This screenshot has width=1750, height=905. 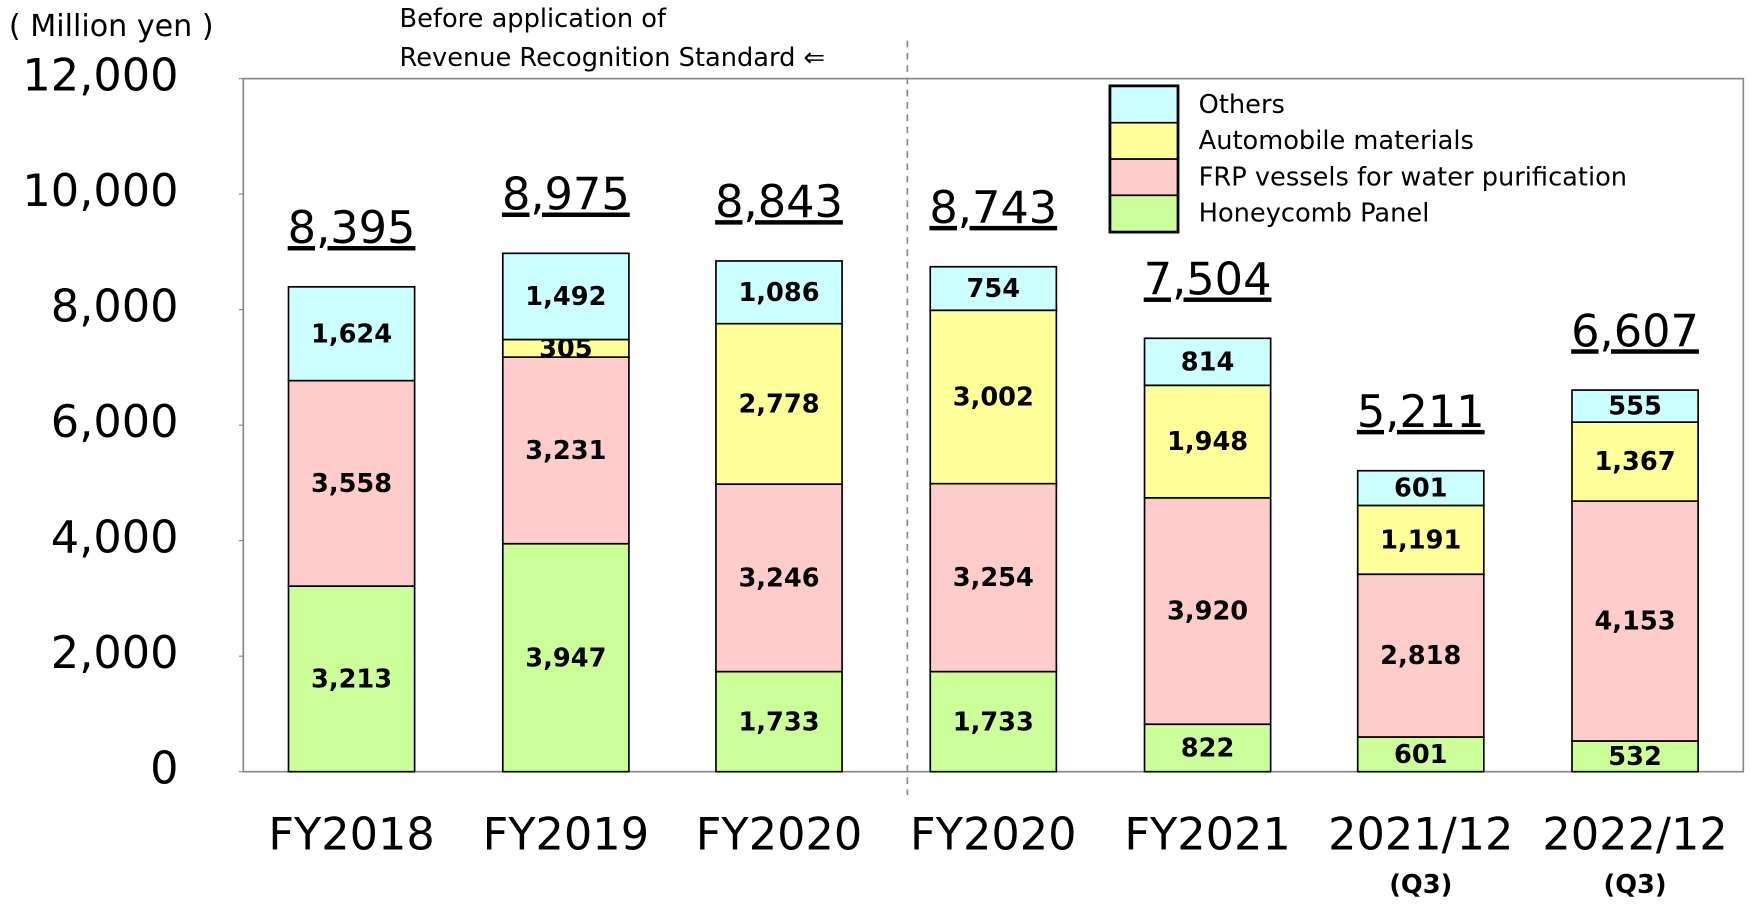 I want to click on legend-frame, so click(x=1144, y=159).